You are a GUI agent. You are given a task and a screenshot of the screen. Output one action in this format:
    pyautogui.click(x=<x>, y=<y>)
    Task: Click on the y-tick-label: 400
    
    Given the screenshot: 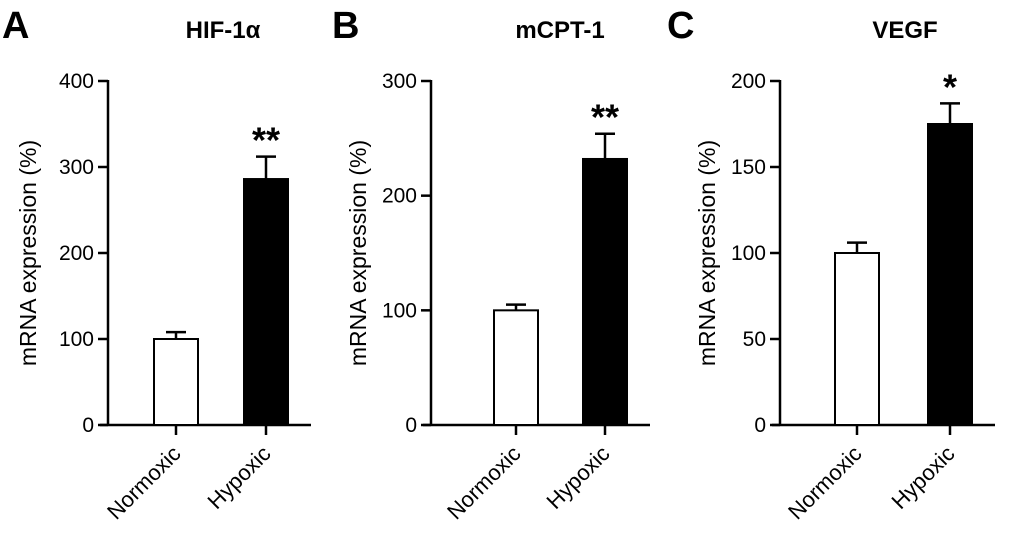 What is the action you would take?
    pyautogui.click(x=76, y=81)
    